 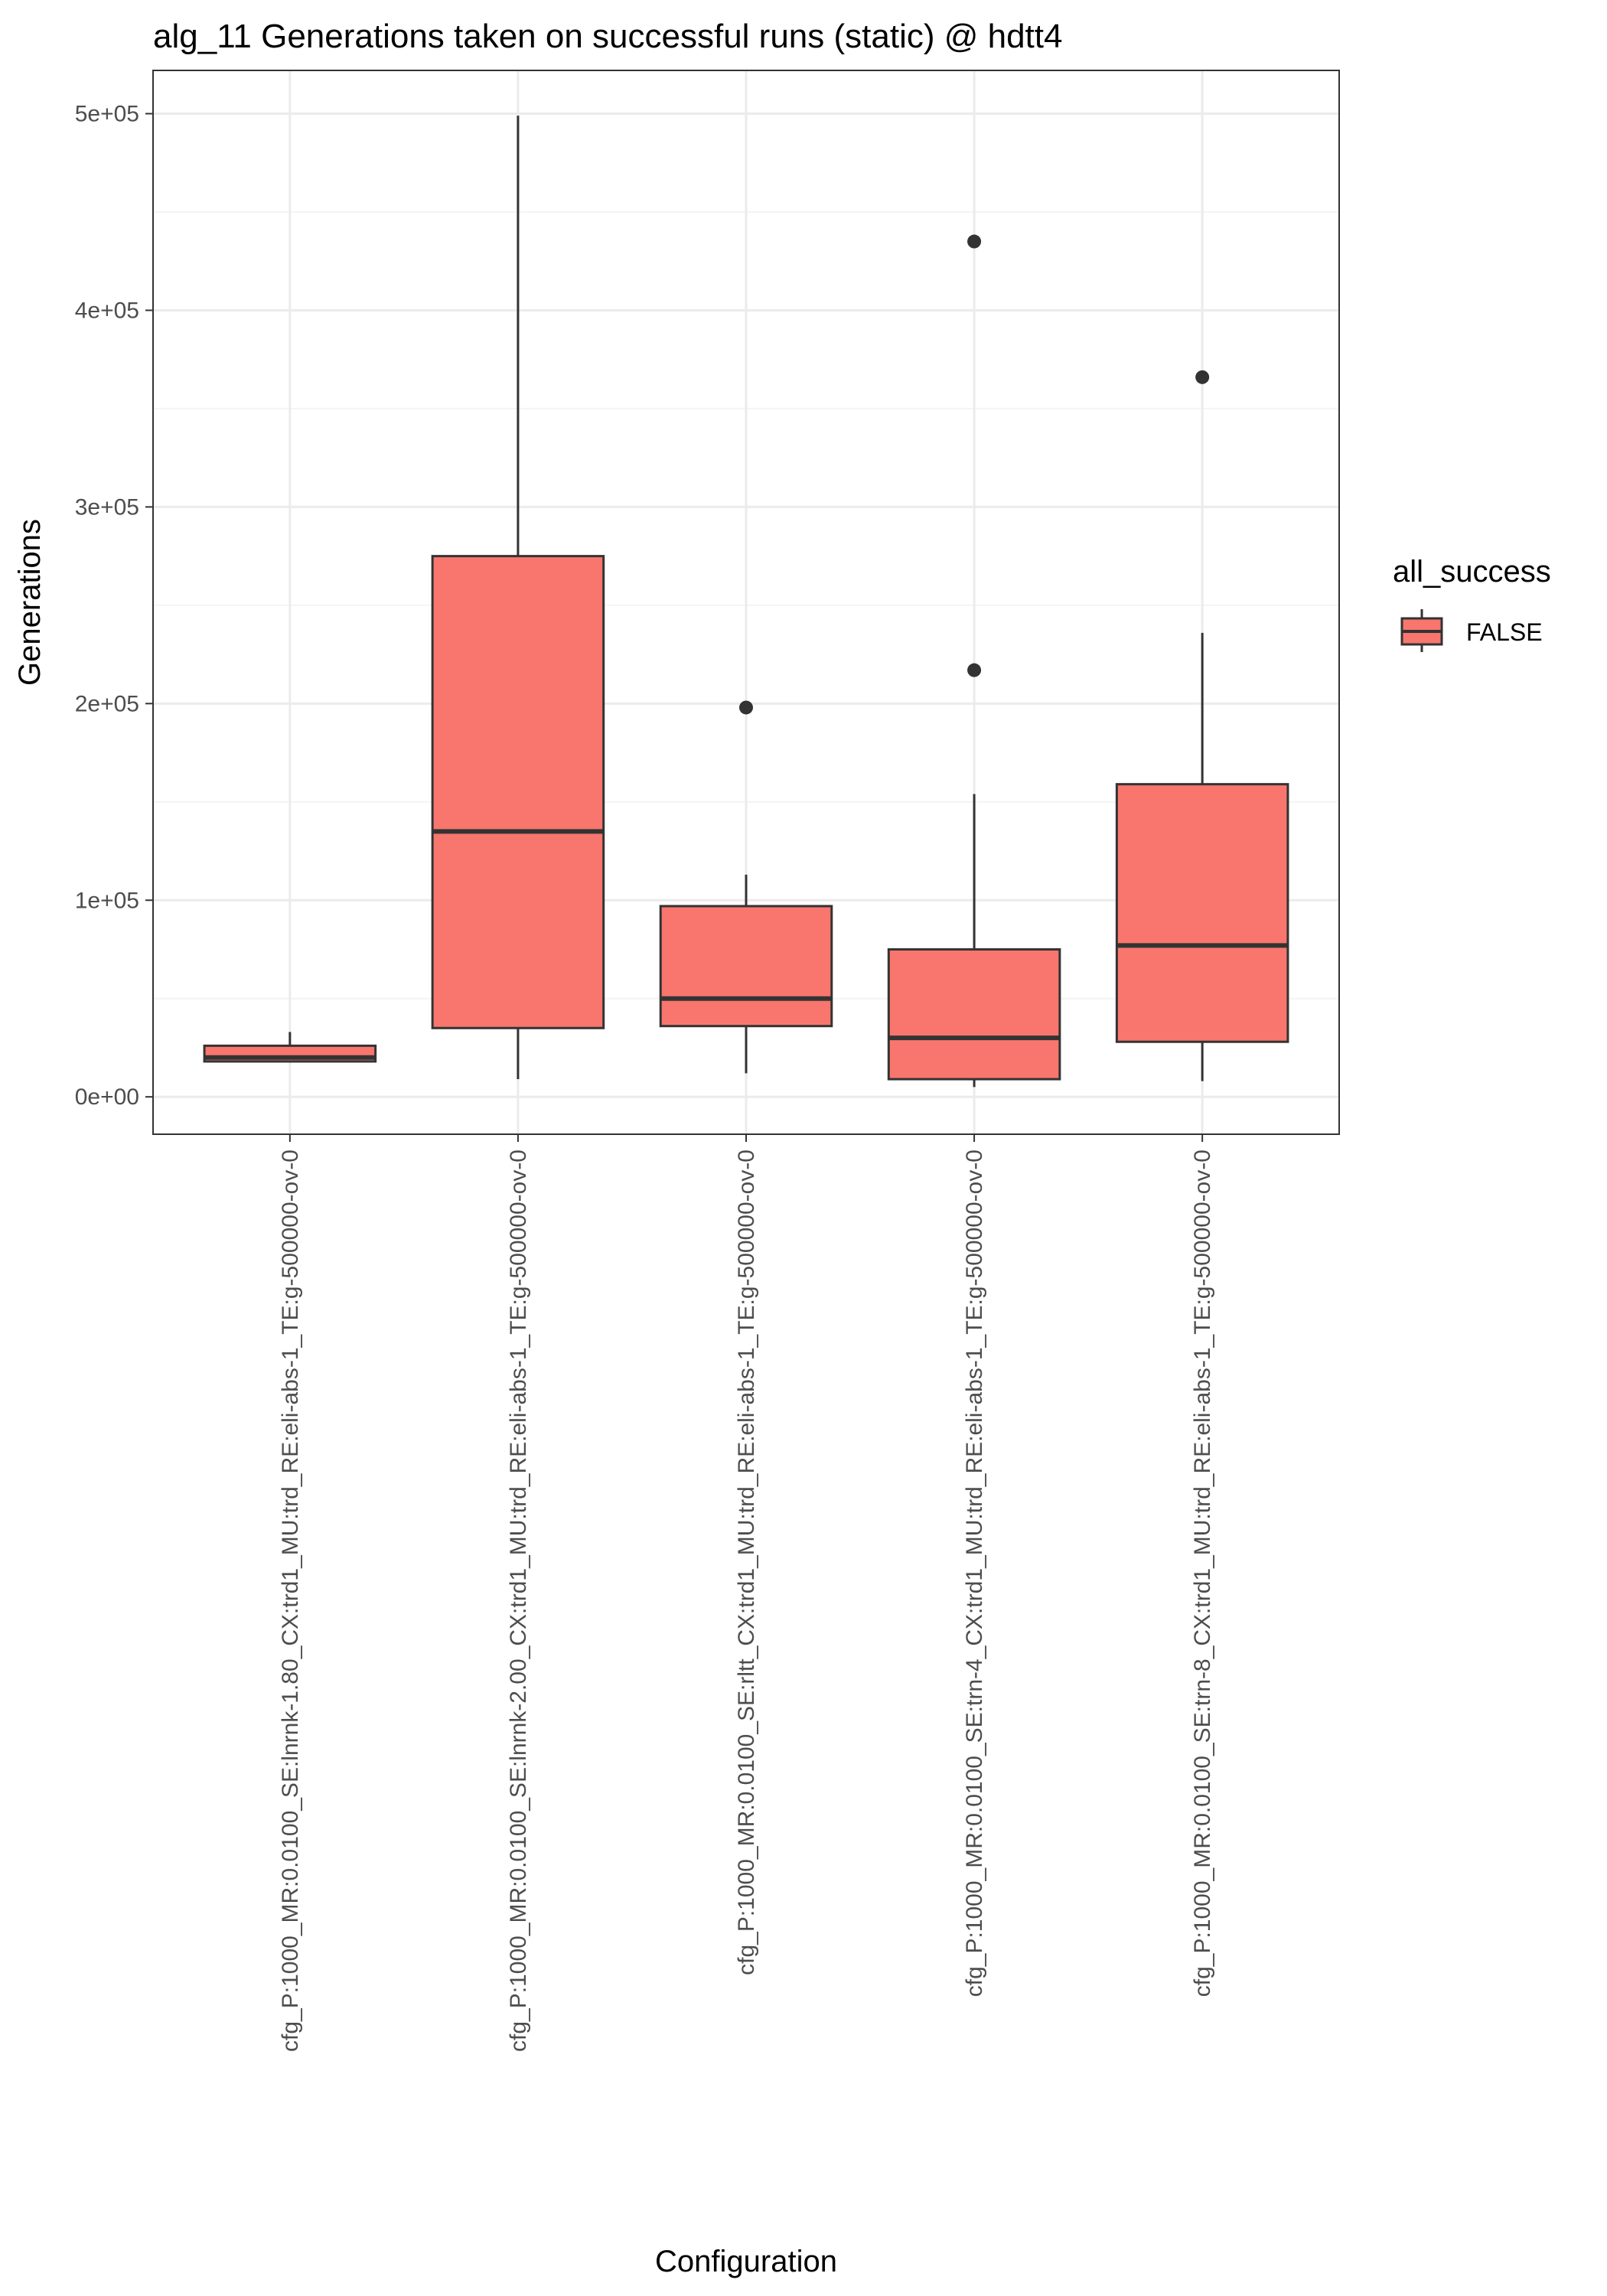 I want to click on y-axis: 0e+00 1e+05 2e+05 3e+05 4e+05 5e+05, so click(x=114, y=606).